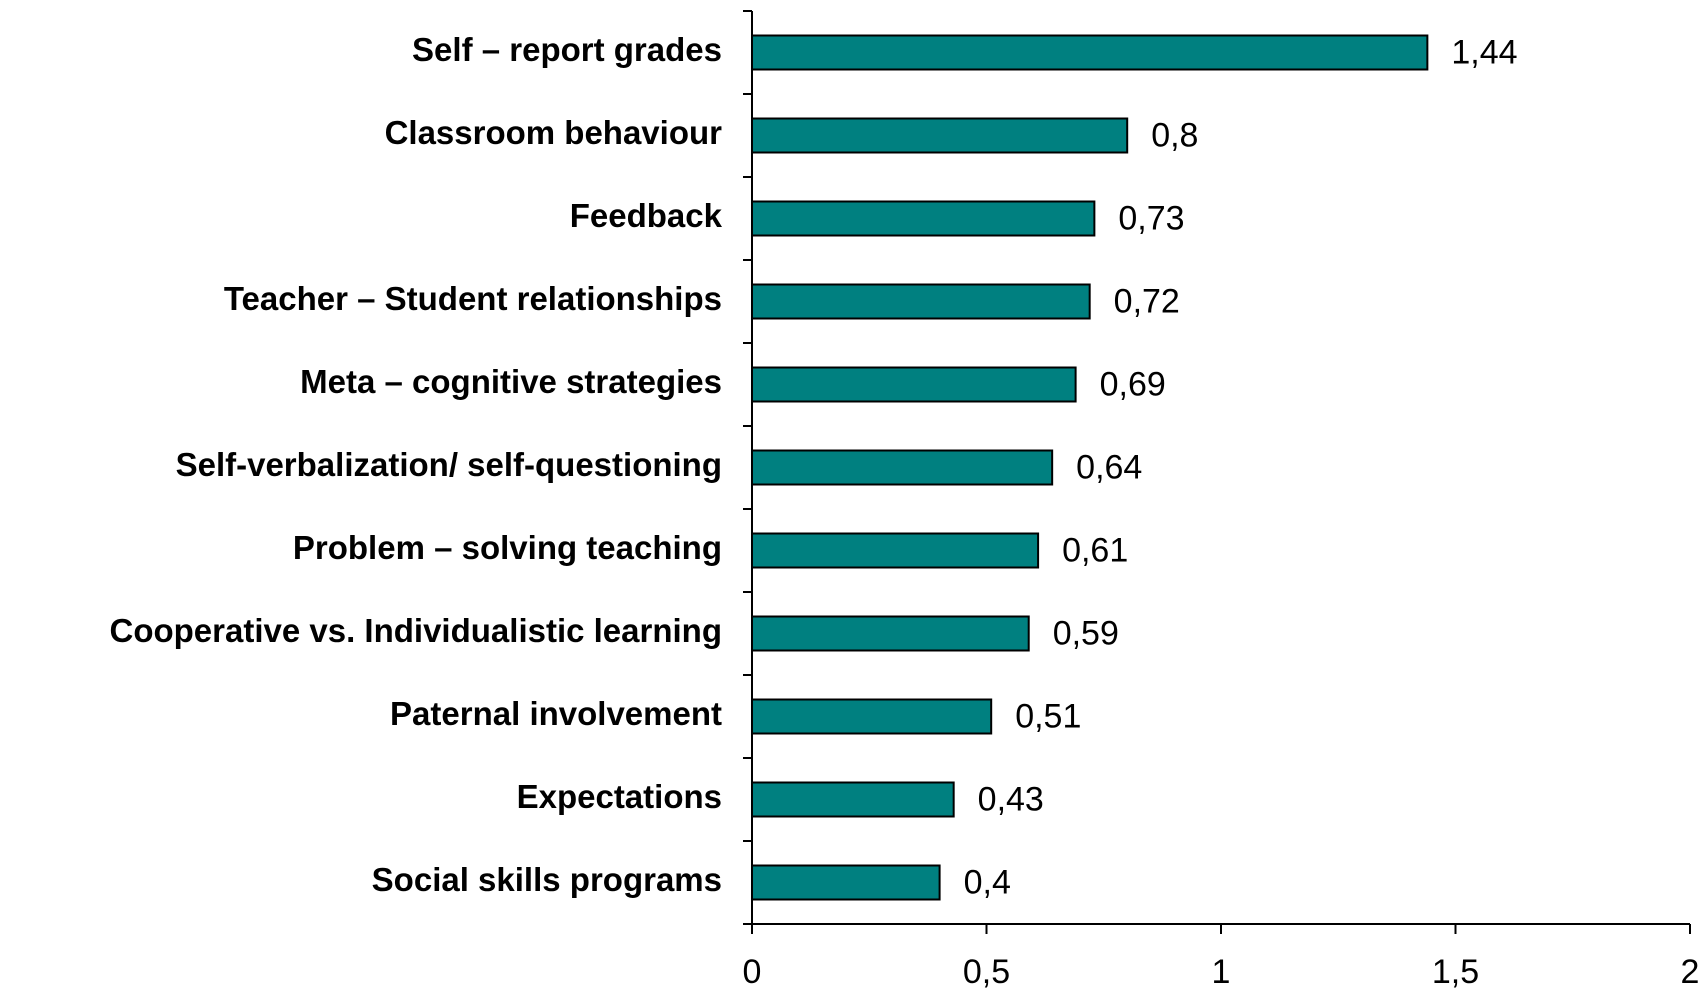 This screenshot has width=1708, height=989. Describe the element at coordinates (752, 971) in the screenshot. I see `x-tick-label: 0` at that location.